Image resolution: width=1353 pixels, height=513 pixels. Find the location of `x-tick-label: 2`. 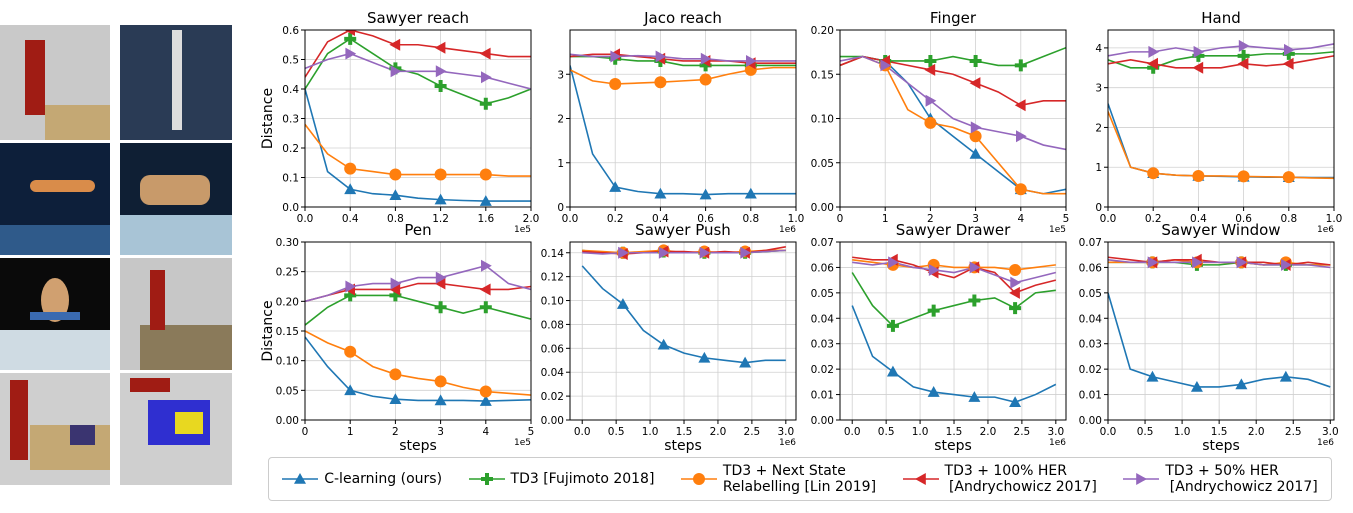

x-tick-label: 2 is located at coordinates (395, 432).